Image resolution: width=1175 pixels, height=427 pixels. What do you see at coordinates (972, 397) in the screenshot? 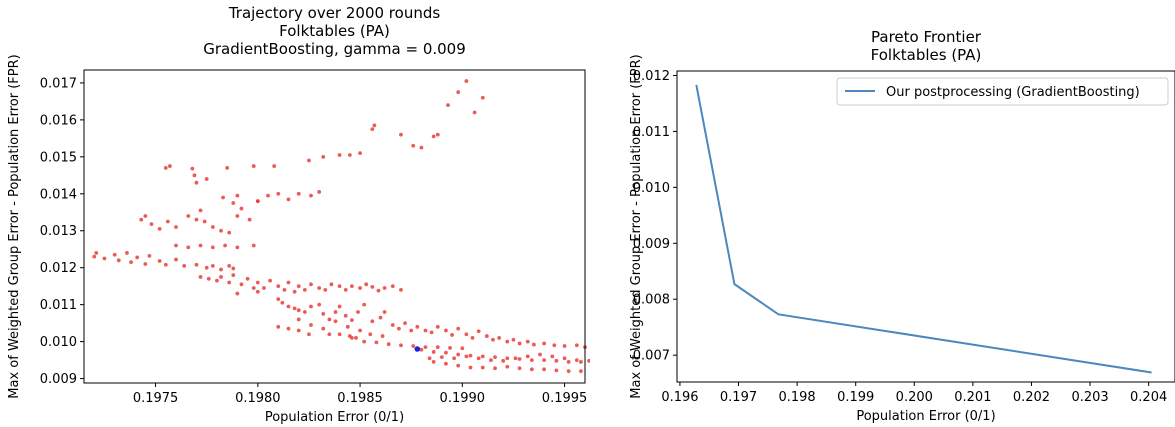
I see `x-tick-label: 0.201` at bounding box center [972, 397].